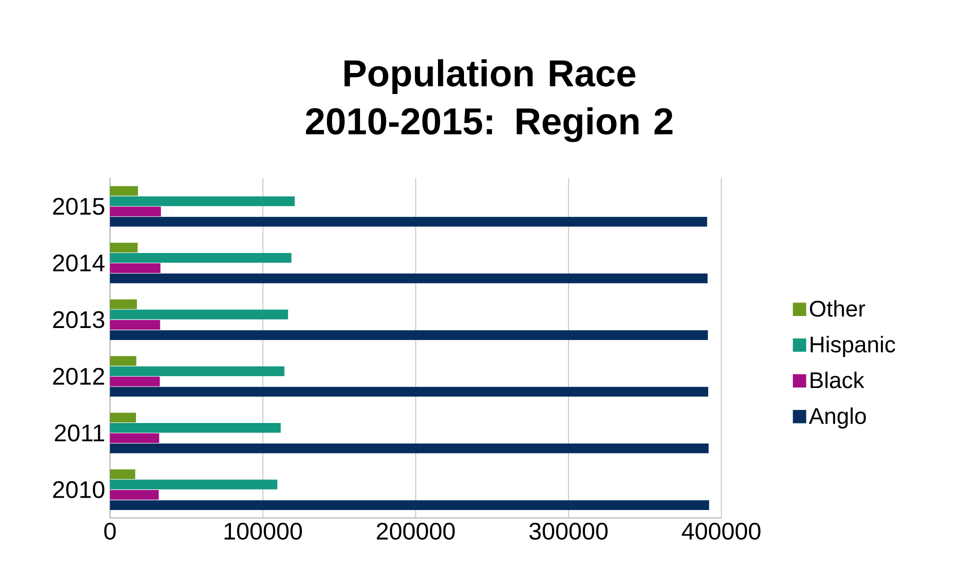 This screenshot has width=956, height=578. What do you see at coordinates (721, 531) in the screenshot?
I see `x-tick-label: 400000` at bounding box center [721, 531].